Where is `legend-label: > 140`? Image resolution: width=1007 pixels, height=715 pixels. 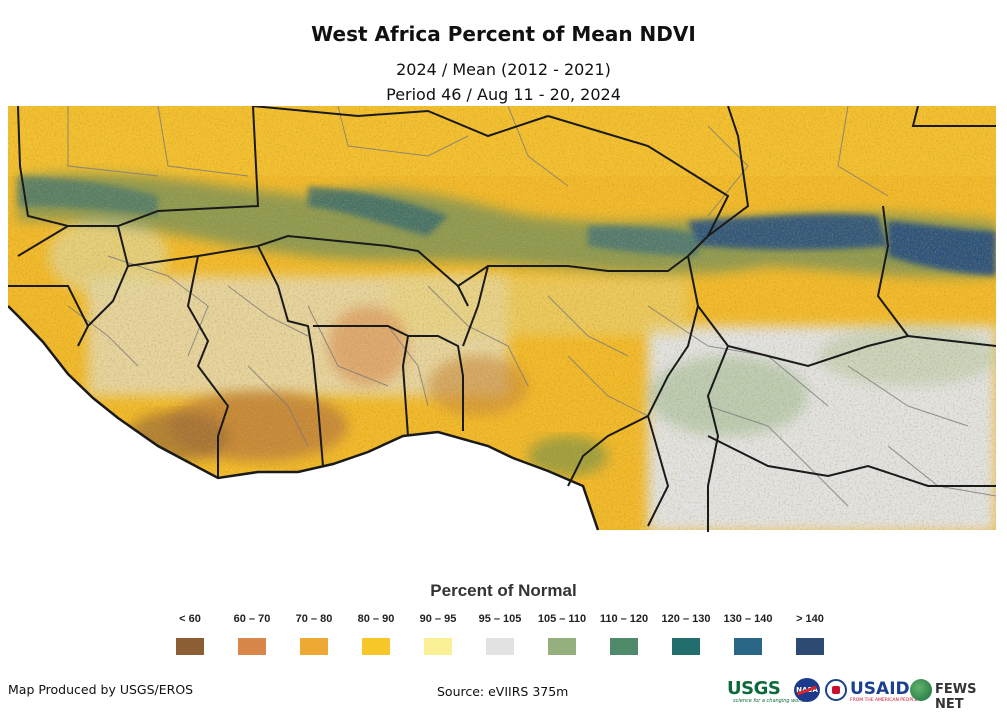
legend-label: > 140 is located at coordinates (810, 619).